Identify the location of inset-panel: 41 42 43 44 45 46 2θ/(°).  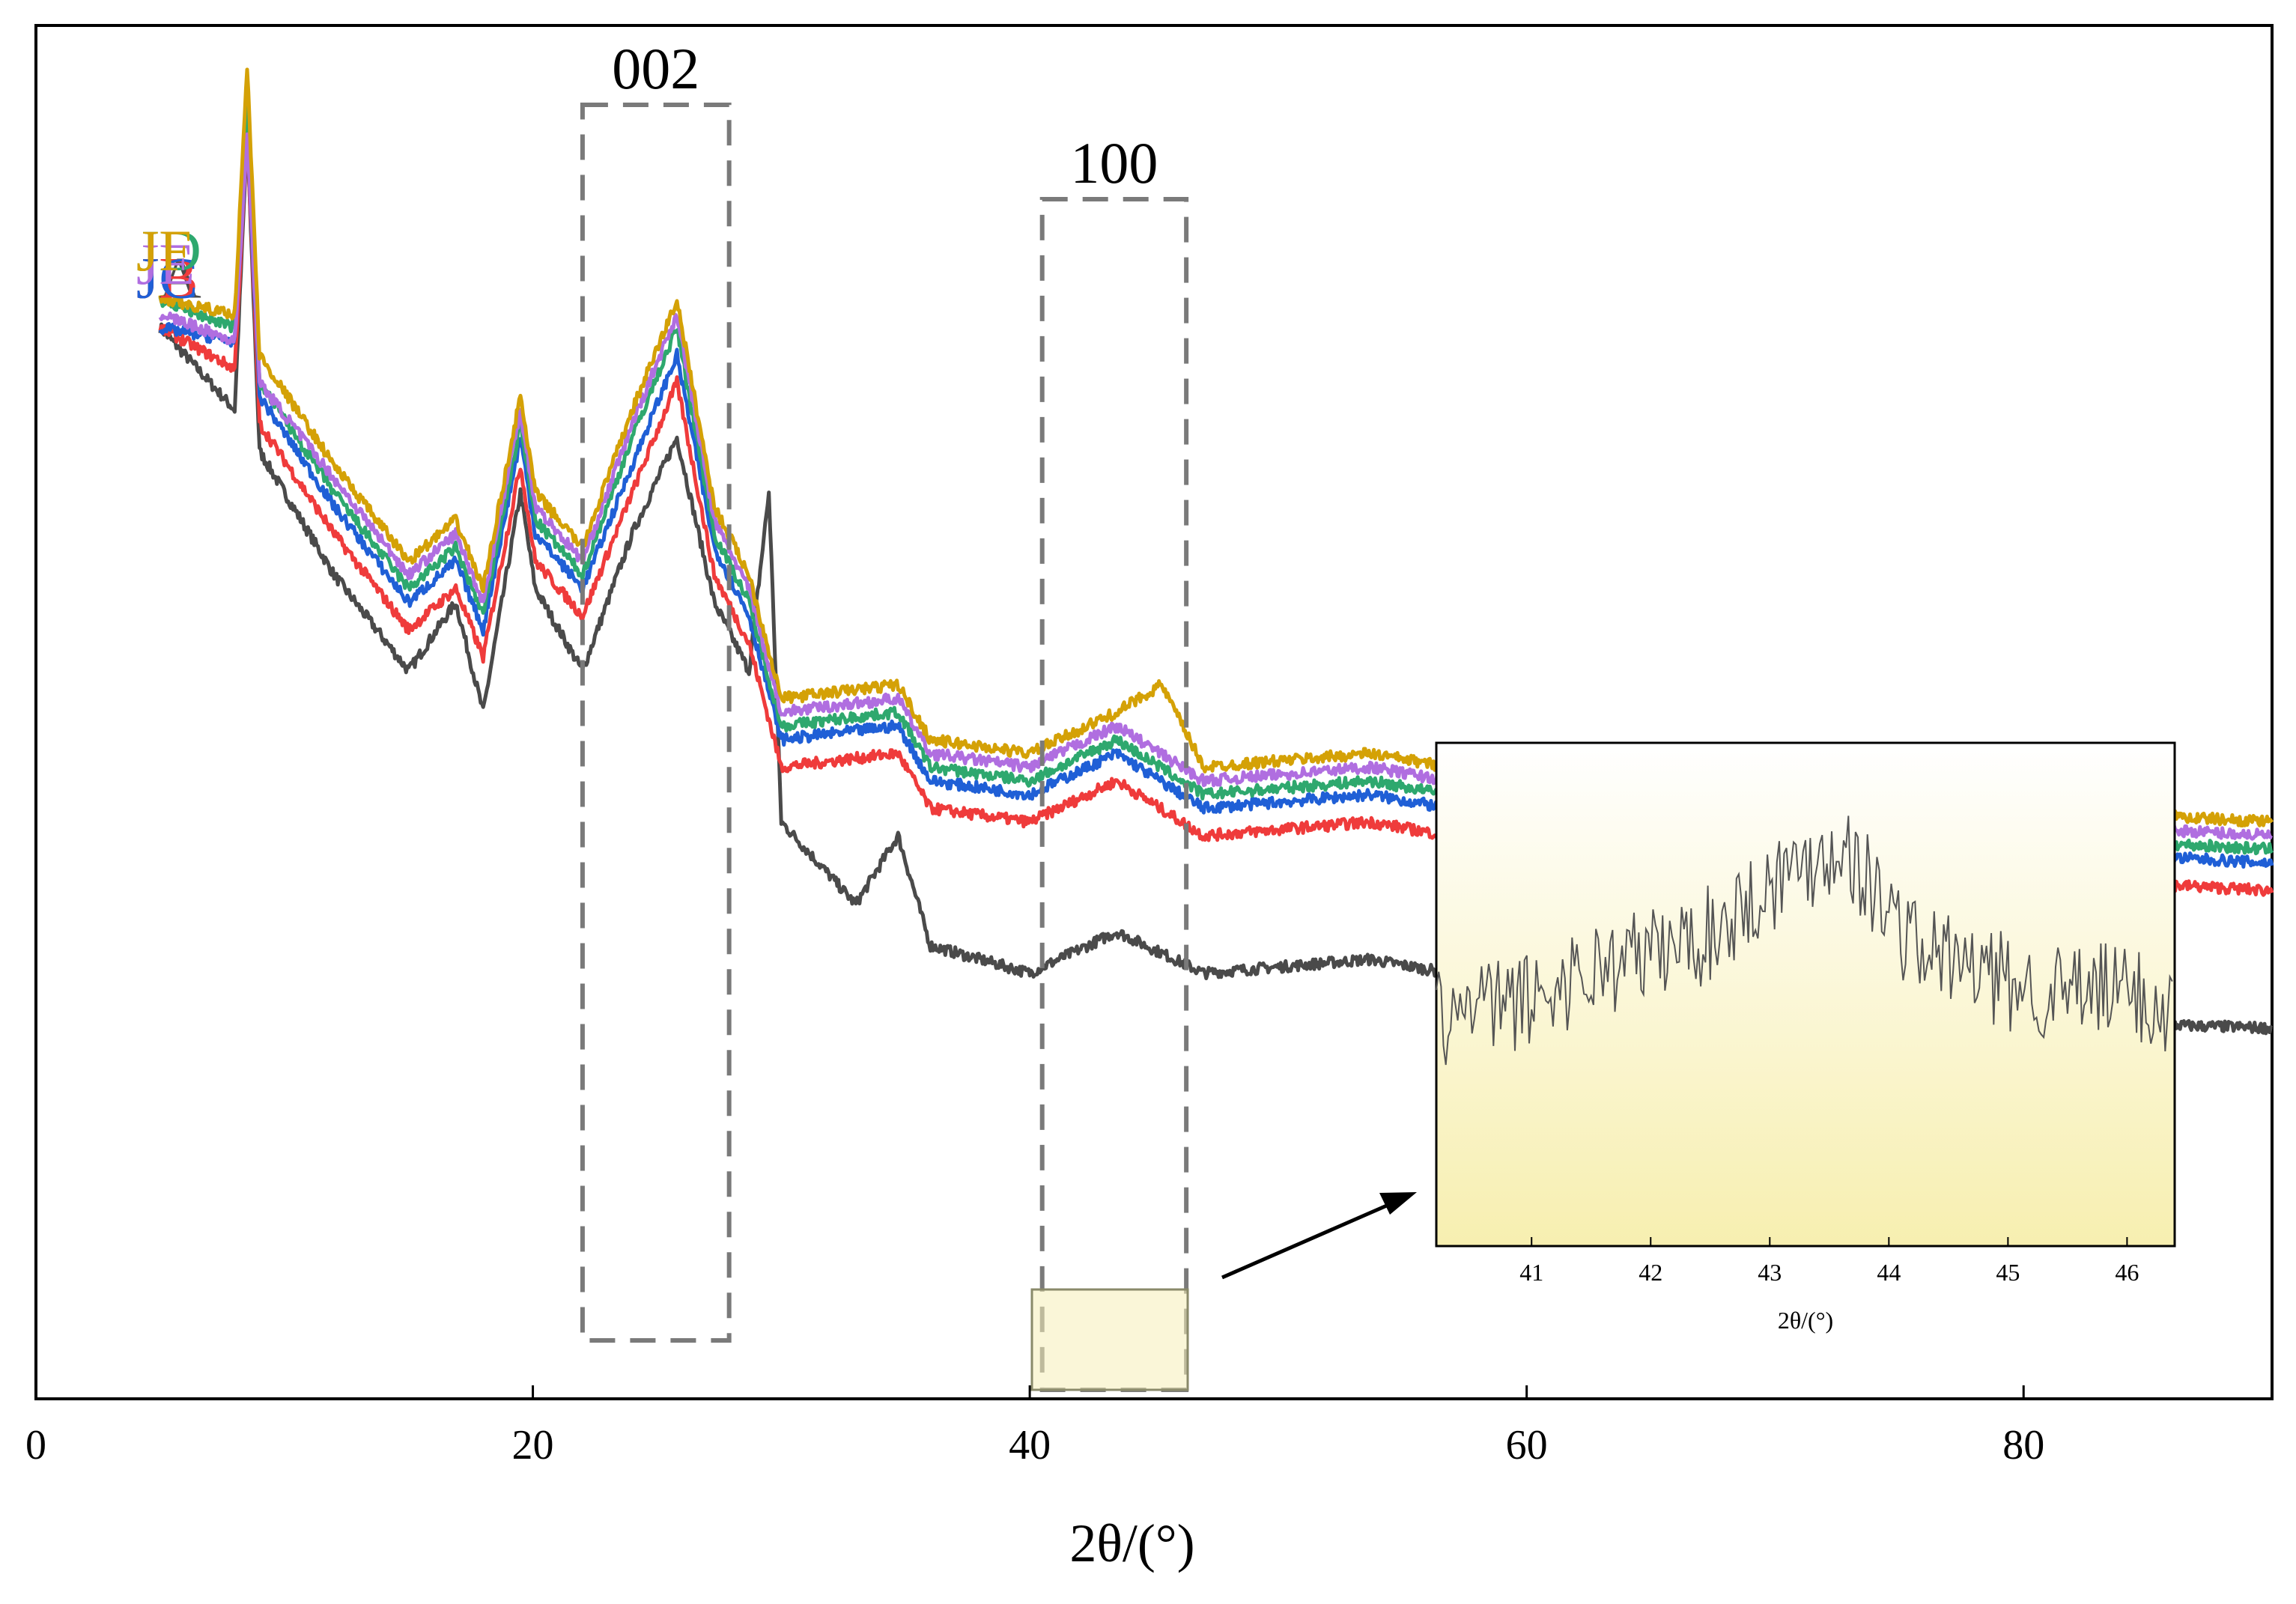
(1805, 1037).